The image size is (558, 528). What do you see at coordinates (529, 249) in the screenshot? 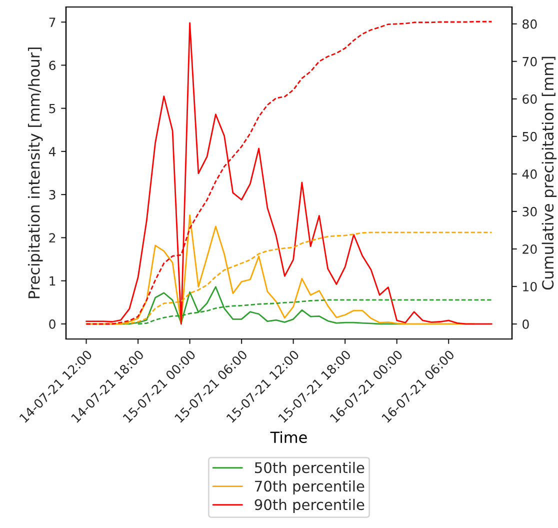
I see `y2-tick-label: 20` at bounding box center [529, 249].